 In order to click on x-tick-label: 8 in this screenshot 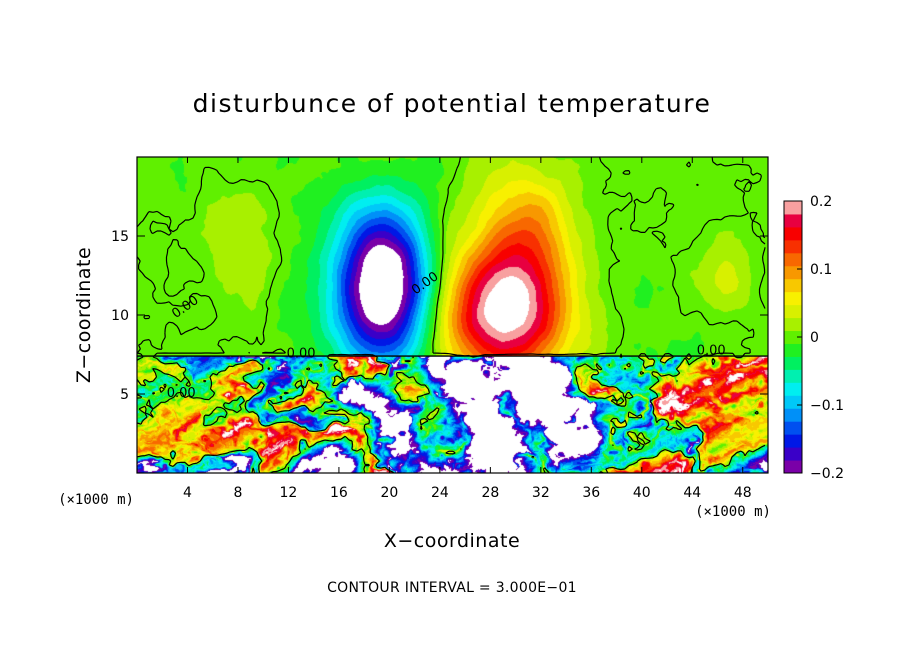, I will do `click(237, 493)`.